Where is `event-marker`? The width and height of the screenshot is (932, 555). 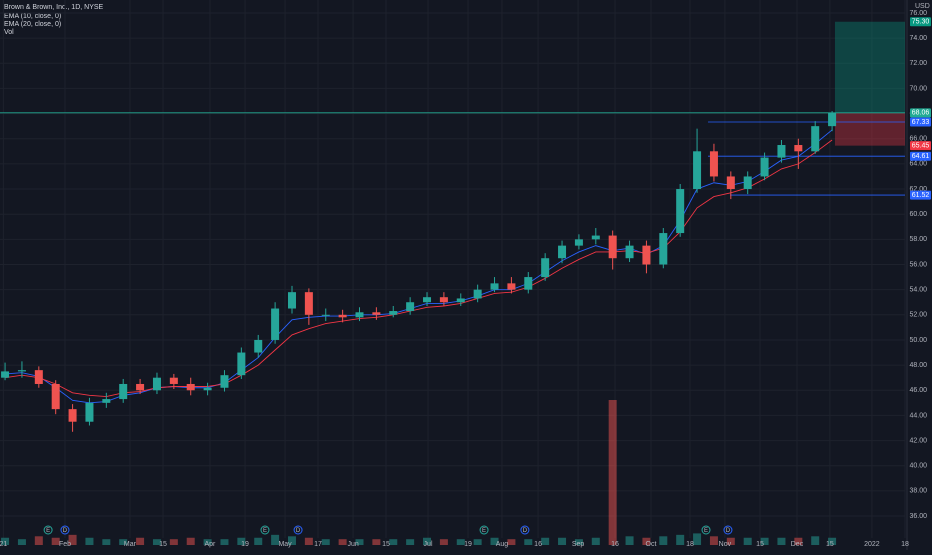 event-marker is located at coordinates (65, 530).